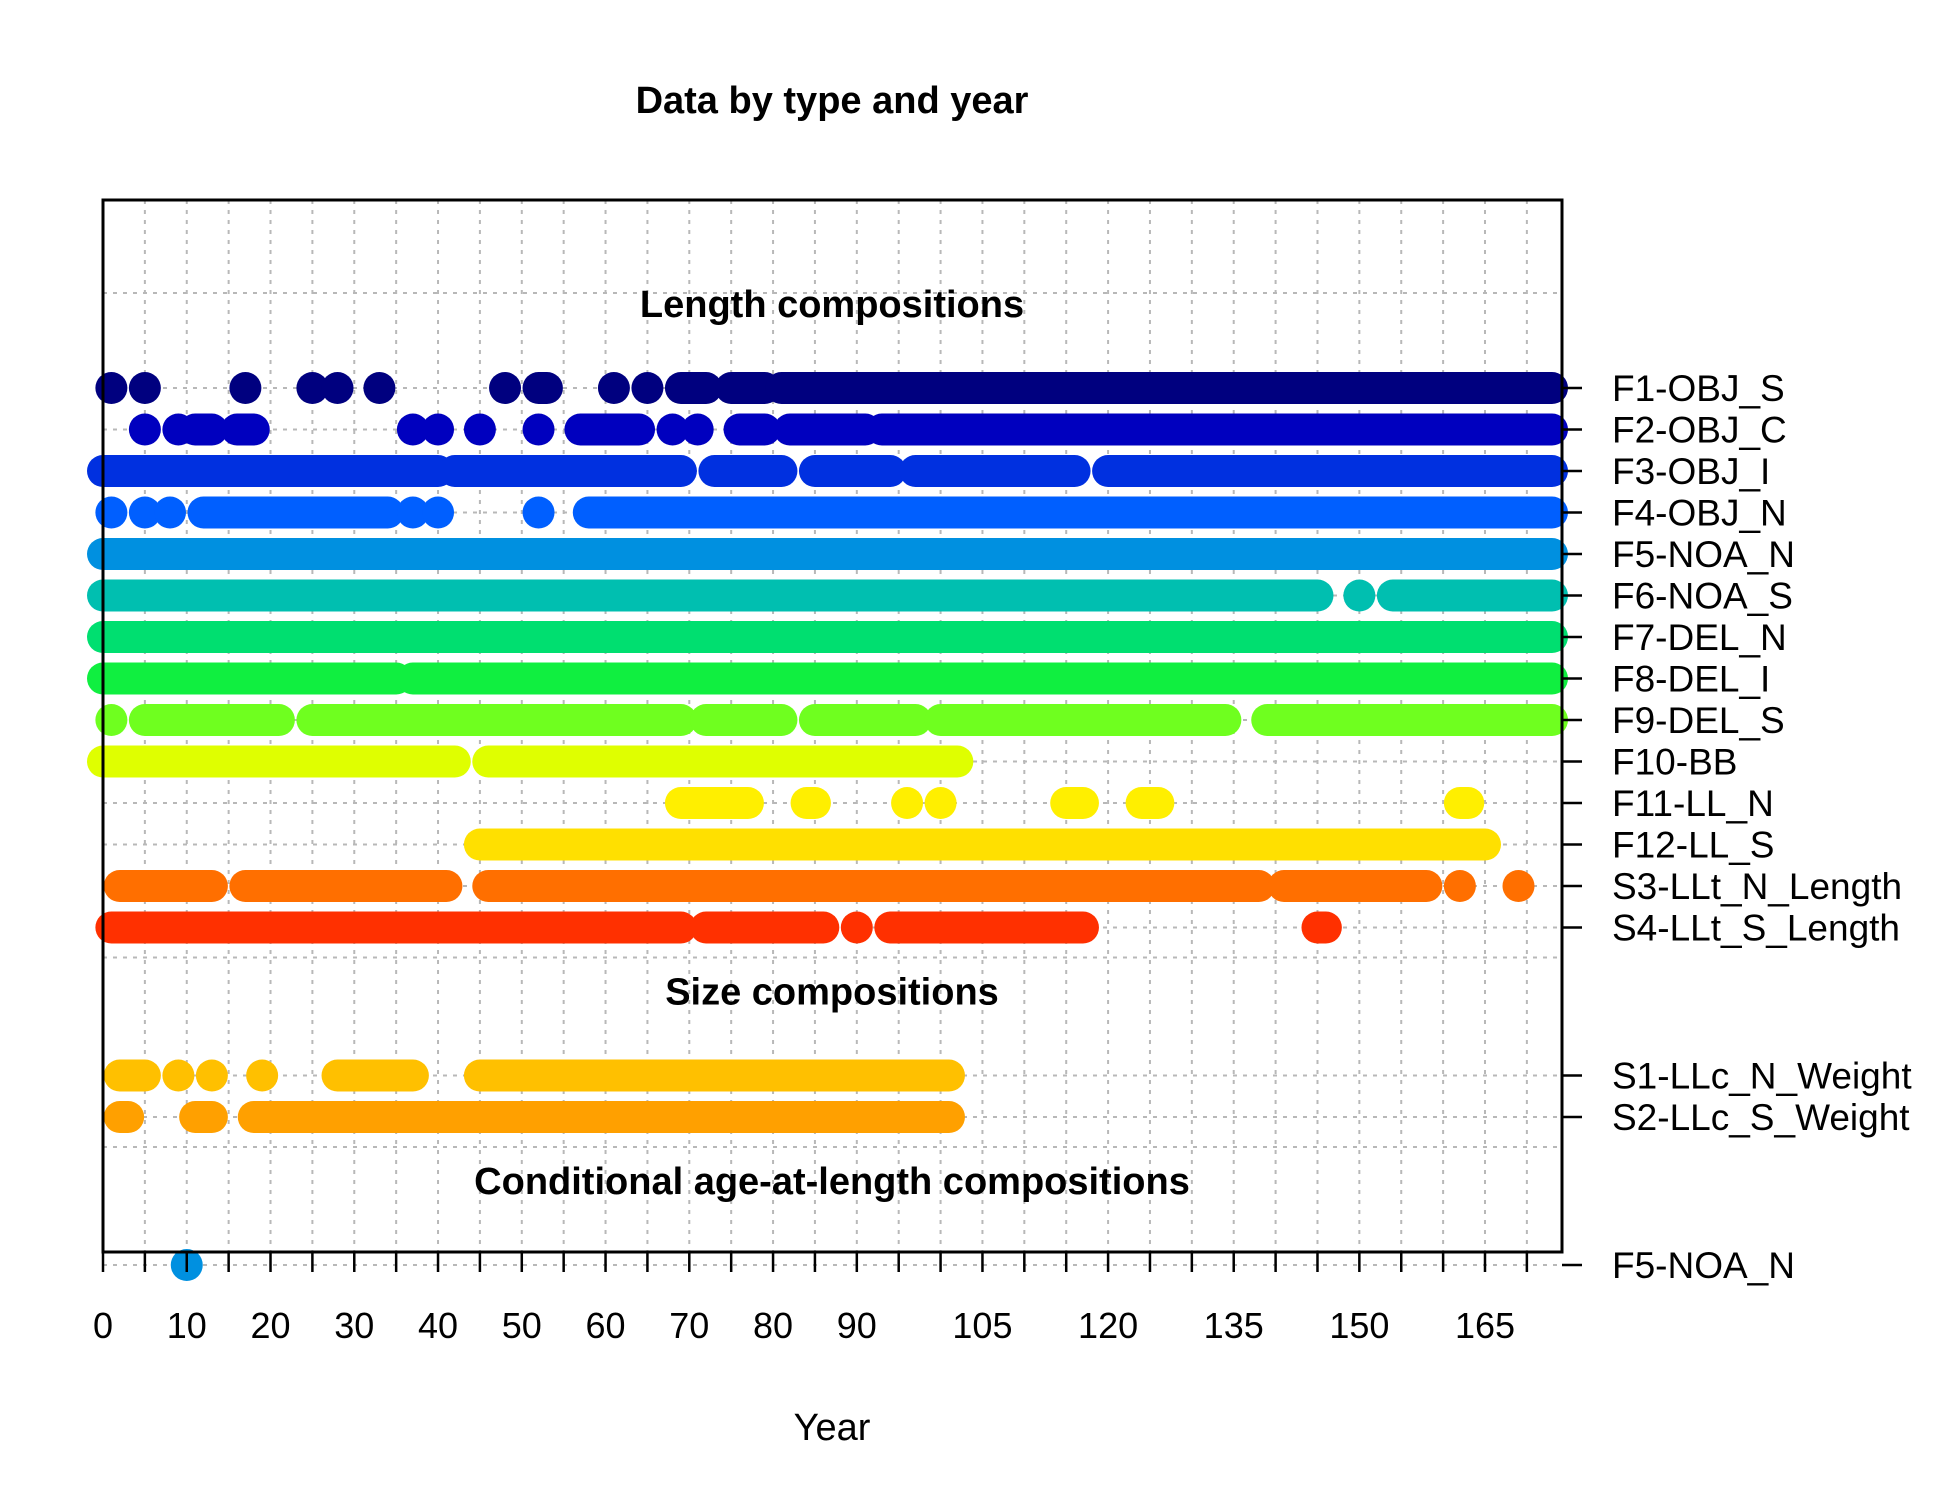 This screenshot has height=1500, width=1950. What do you see at coordinates (832, 1428) in the screenshot?
I see `x-axis-label: Year` at bounding box center [832, 1428].